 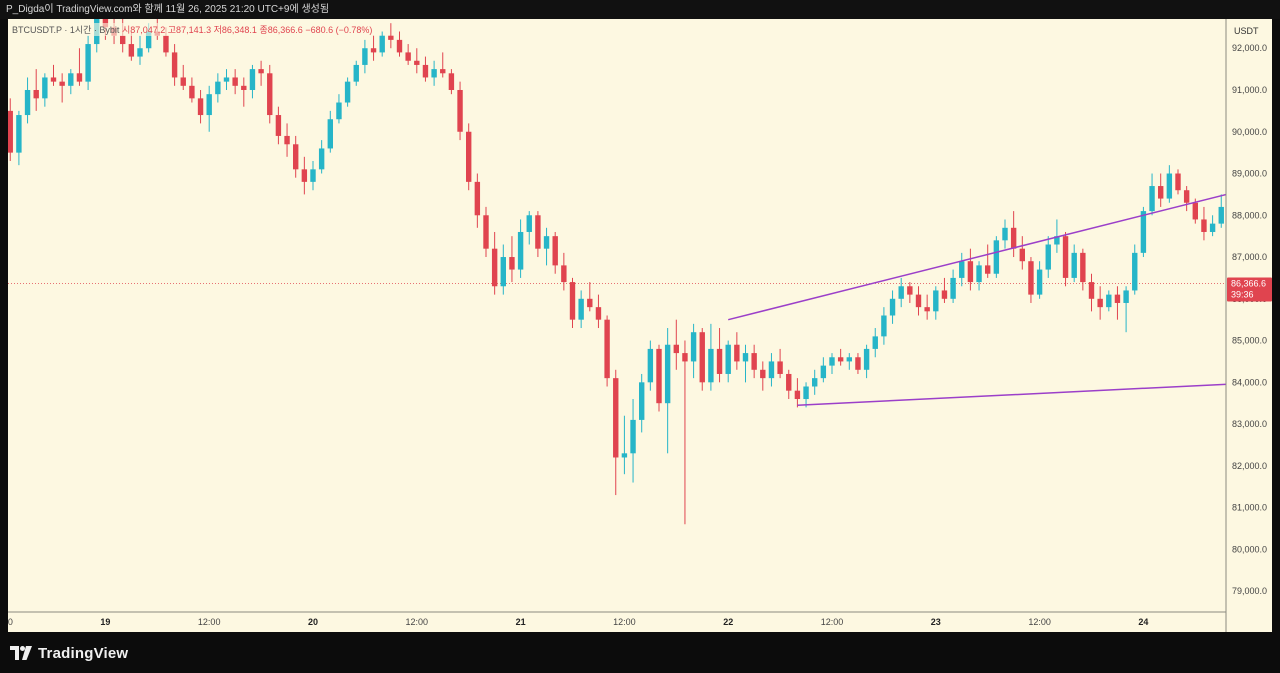 What do you see at coordinates (936, 622) in the screenshot?
I see `time-tick-label: 23` at bounding box center [936, 622].